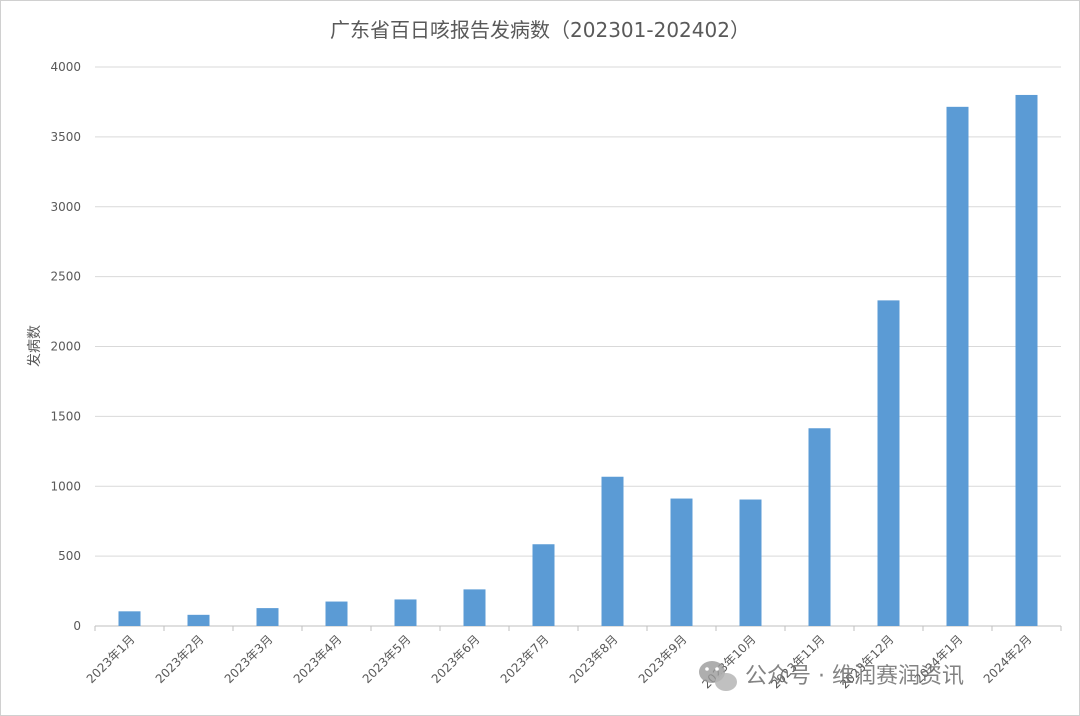 The image size is (1080, 716). I want to click on y-tick-label: 1000, so click(65, 486).